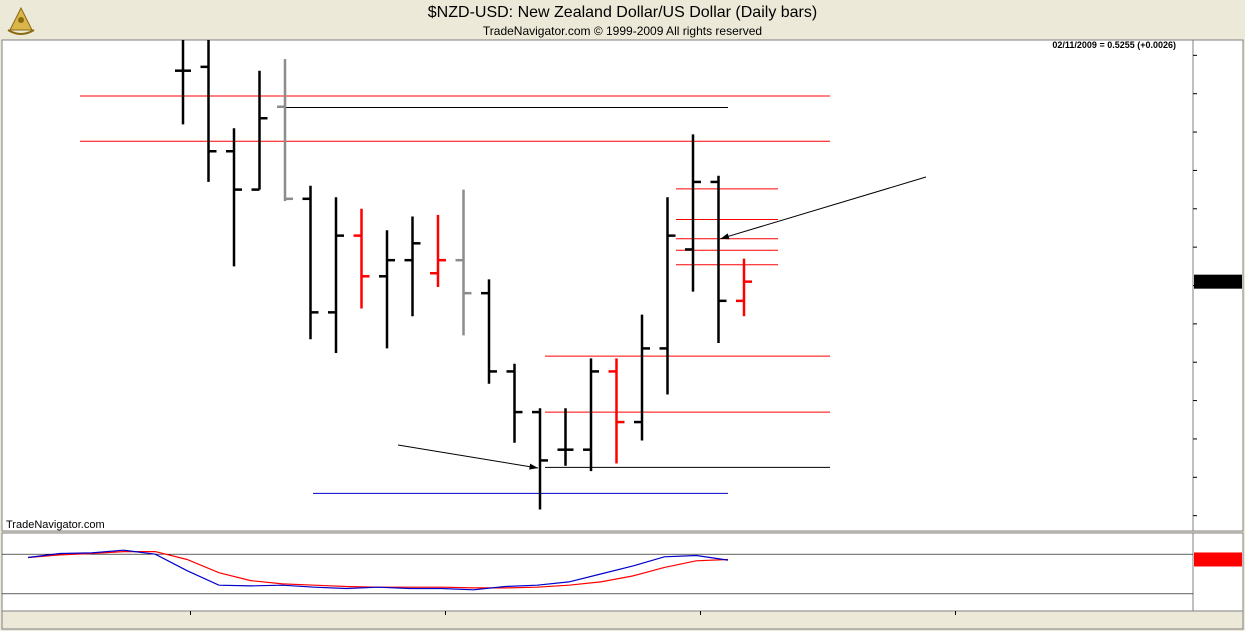  What do you see at coordinates (533, 466) in the screenshot?
I see `buy-signal-arrow-head` at bounding box center [533, 466].